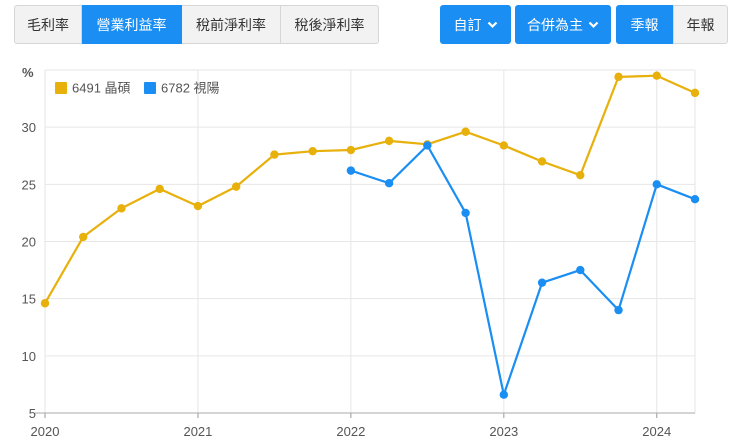 The height and width of the screenshot is (445, 740). Describe the element at coordinates (467, 24) in the screenshot. I see `custom-label: 自訂` at that location.